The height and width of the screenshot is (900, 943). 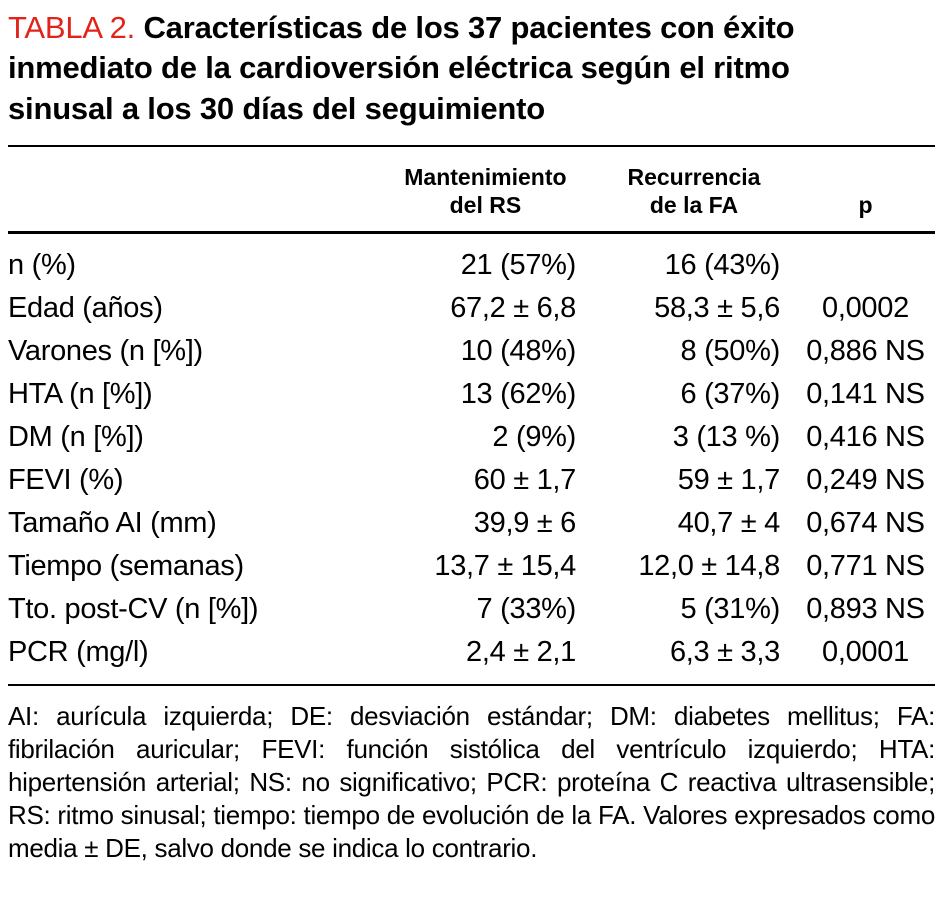 I want to click on cell-p: 0,771 NS, so click(x=865, y=565).